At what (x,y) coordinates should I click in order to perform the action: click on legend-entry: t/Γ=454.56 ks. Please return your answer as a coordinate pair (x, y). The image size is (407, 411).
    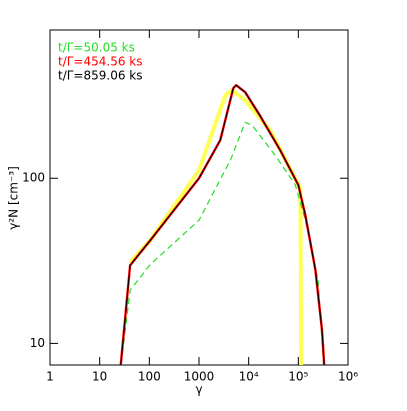
    Looking at the image, I should click on (100, 62).